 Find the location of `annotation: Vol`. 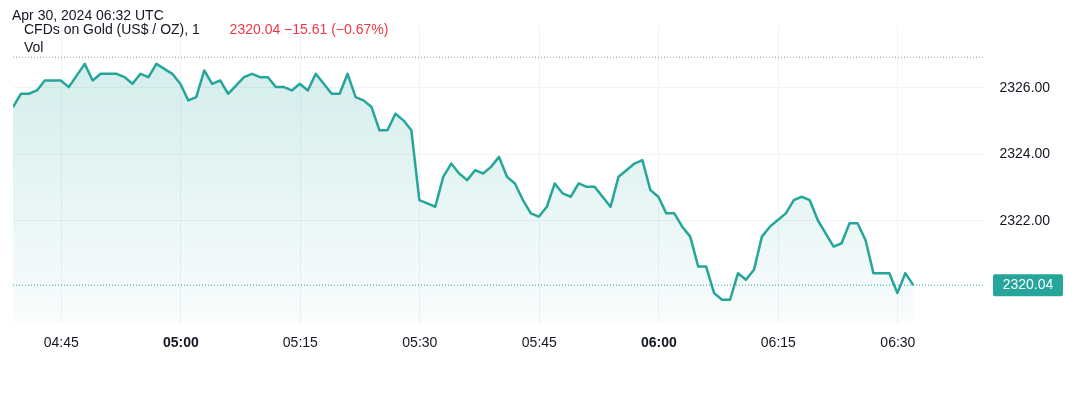

annotation: Vol is located at coordinates (34, 47).